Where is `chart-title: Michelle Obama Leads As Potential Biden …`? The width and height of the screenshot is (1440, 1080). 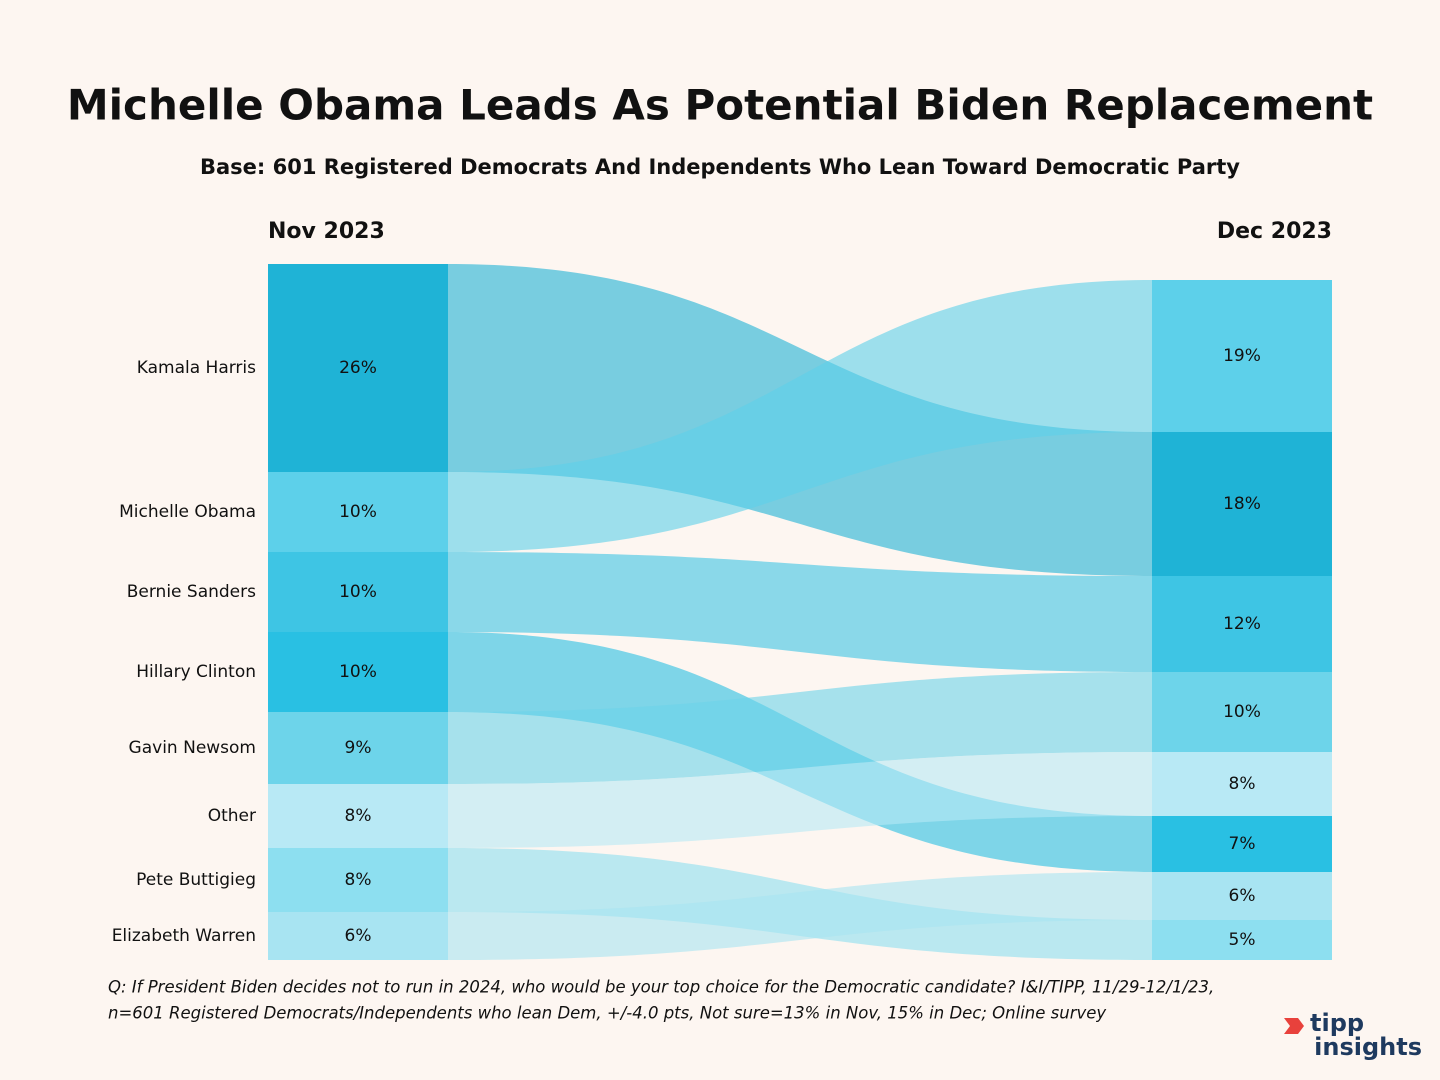
chart-title: Michelle Obama Leads As Potential Biden … is located at coordinates (720, 105).